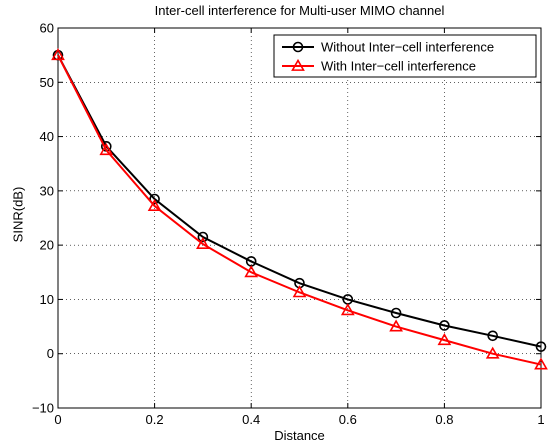  What do you see at coordinates (299, 435) in the screenshot?
I see `x-axis-label: Distance` at bounding box center [299, 435].